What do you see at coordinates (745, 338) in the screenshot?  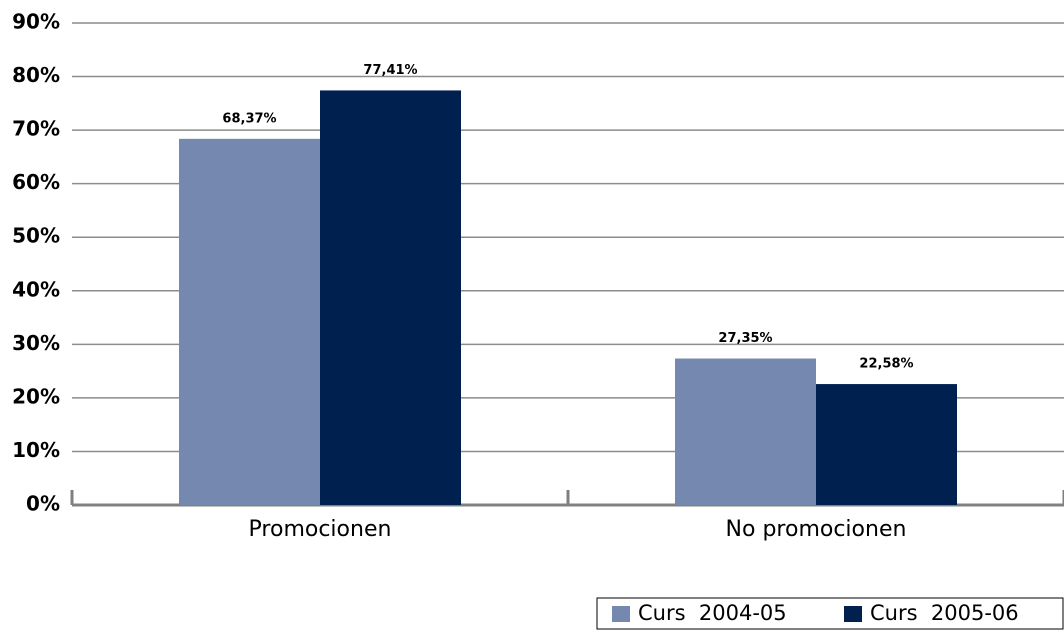 I see `value-label: 27,35%` at bounding box center [745, 338].